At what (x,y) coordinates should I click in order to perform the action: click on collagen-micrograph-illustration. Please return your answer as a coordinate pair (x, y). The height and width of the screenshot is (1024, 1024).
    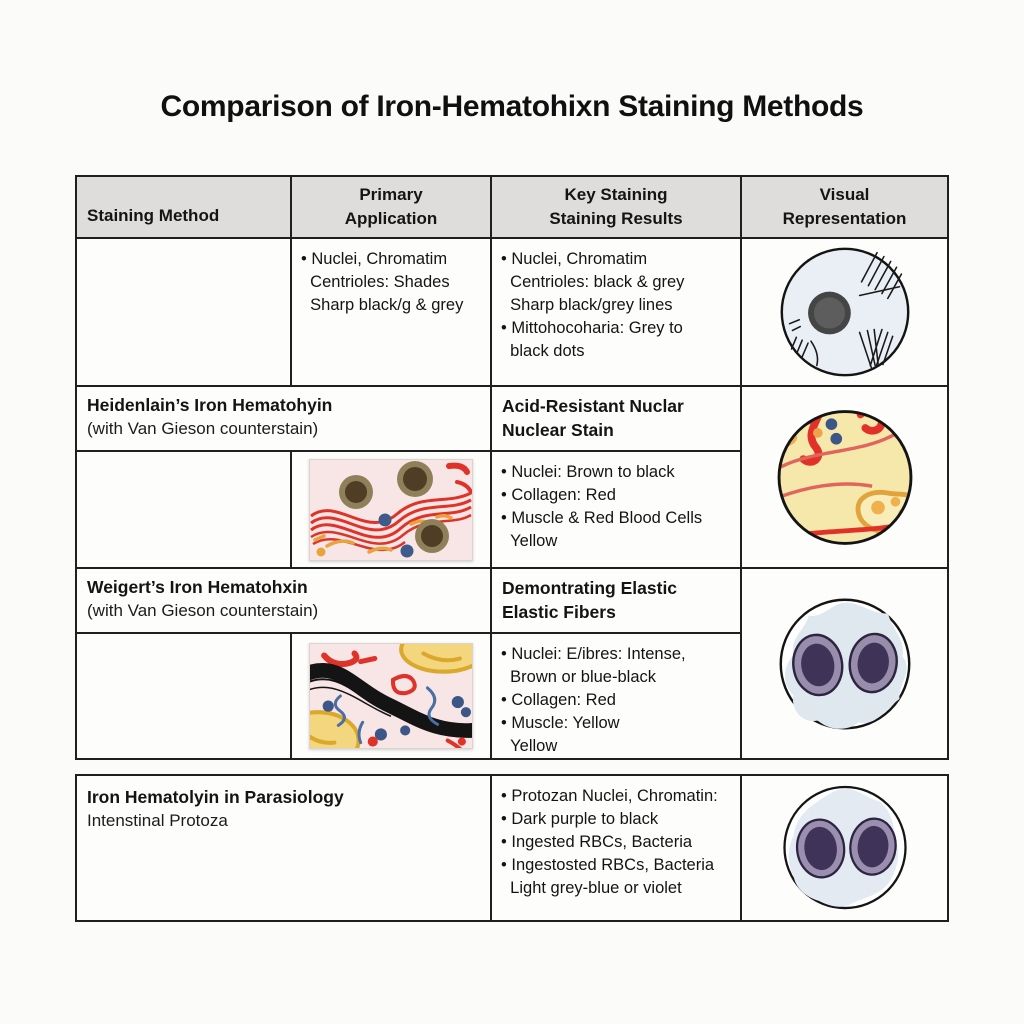
    Looking at the image, I should click on (391, 509).